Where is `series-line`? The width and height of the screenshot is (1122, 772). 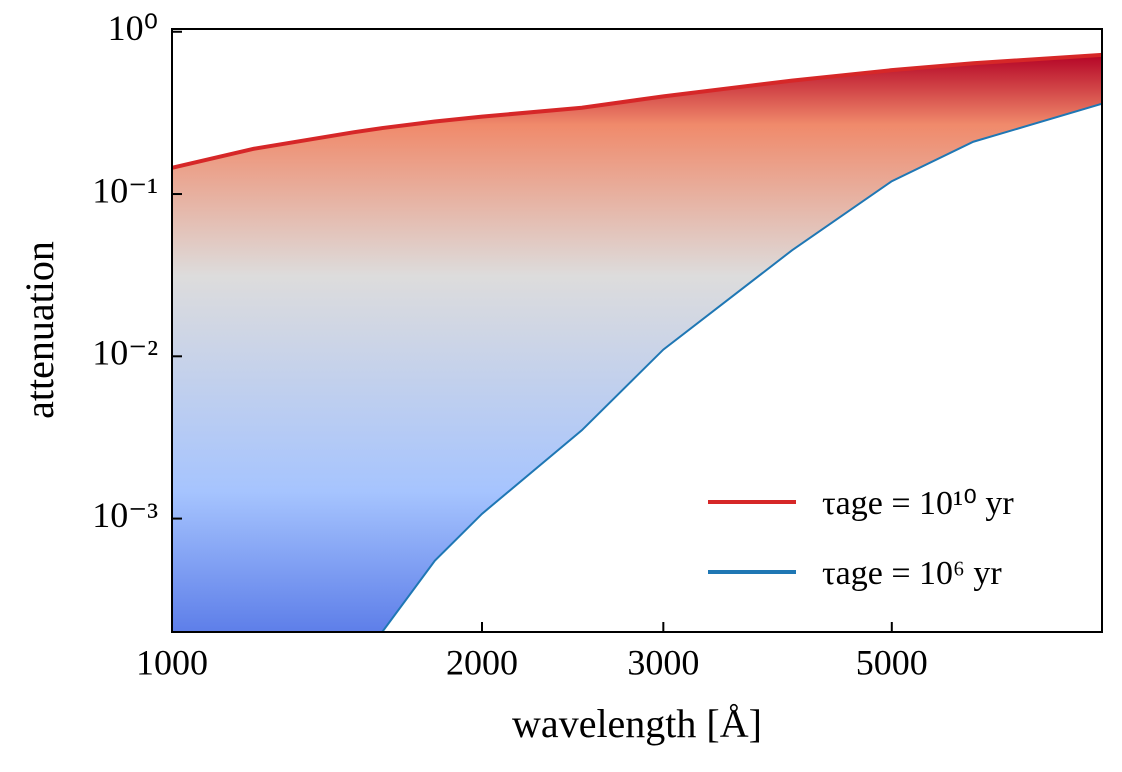 series-line is located at coordinates (637, 111).